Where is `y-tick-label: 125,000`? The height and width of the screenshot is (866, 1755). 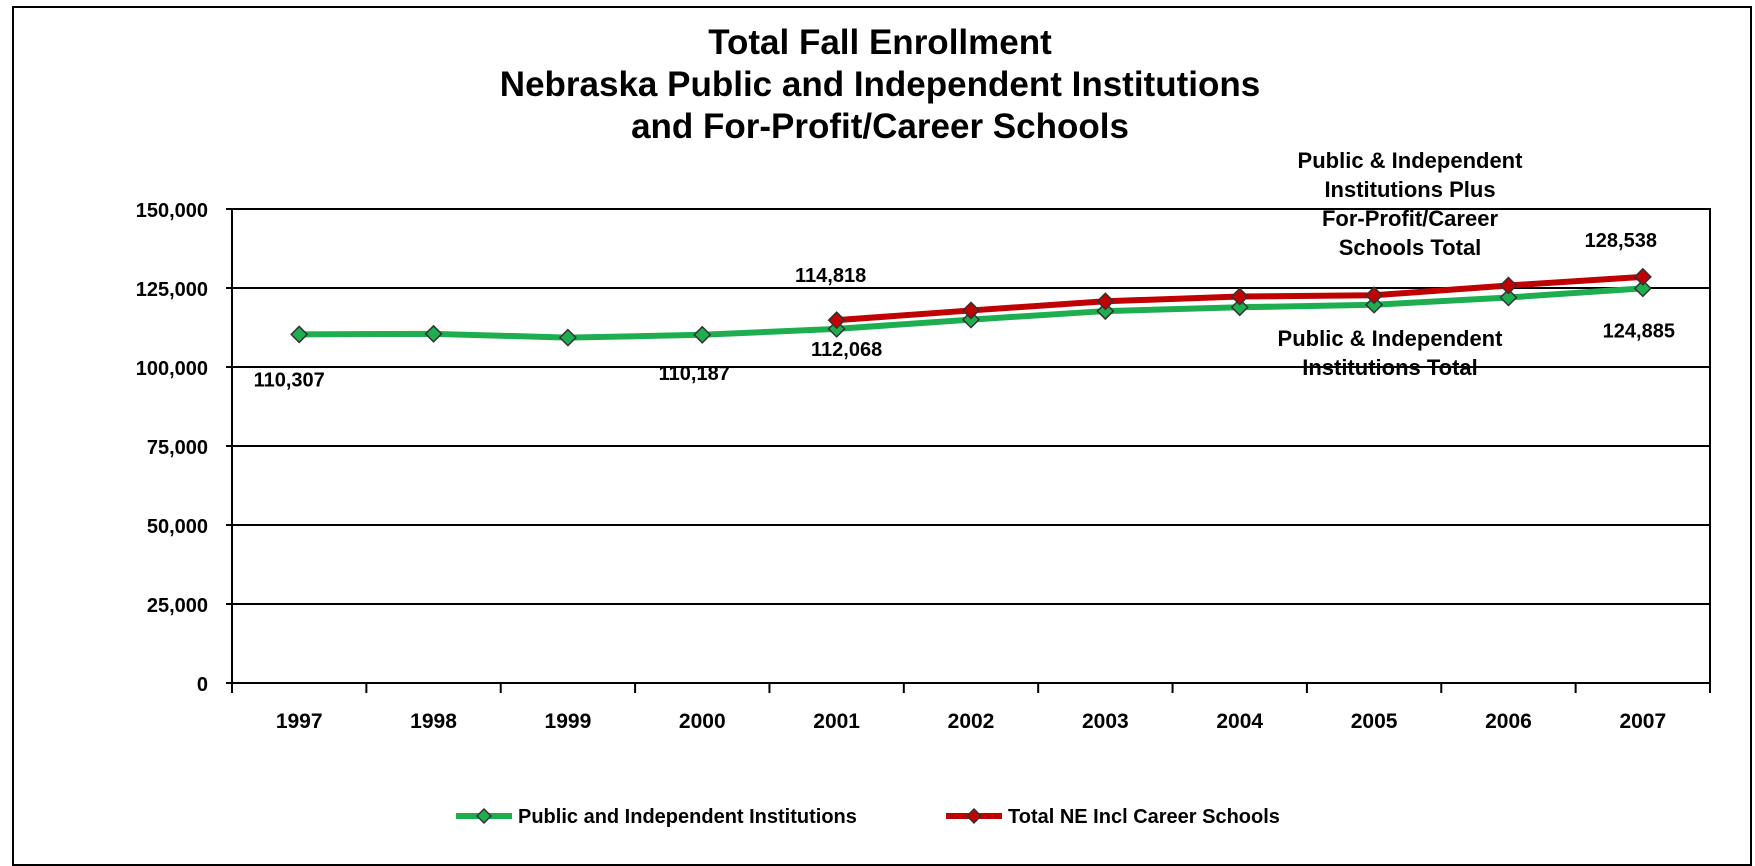
y-tick-label: 125,000 is located at coordinates (172, 290).